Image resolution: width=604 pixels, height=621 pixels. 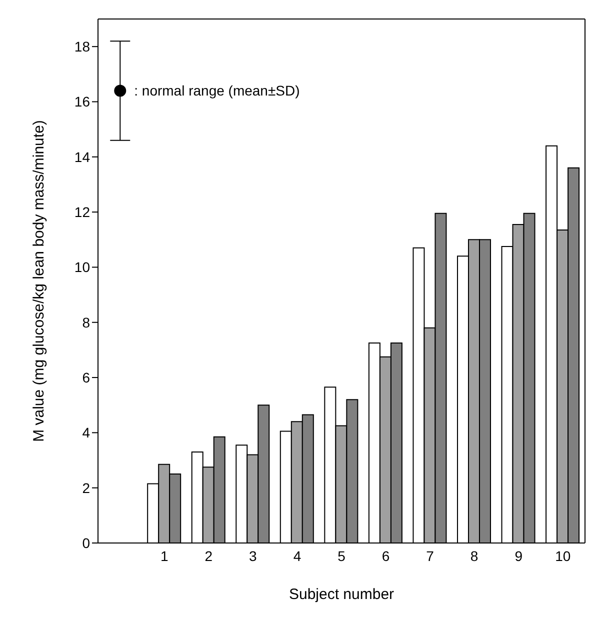 What do you see at coordinates (86, 432) in the screenshot?
I see `y-tick-label: 4` at bounding box center [86, 432].